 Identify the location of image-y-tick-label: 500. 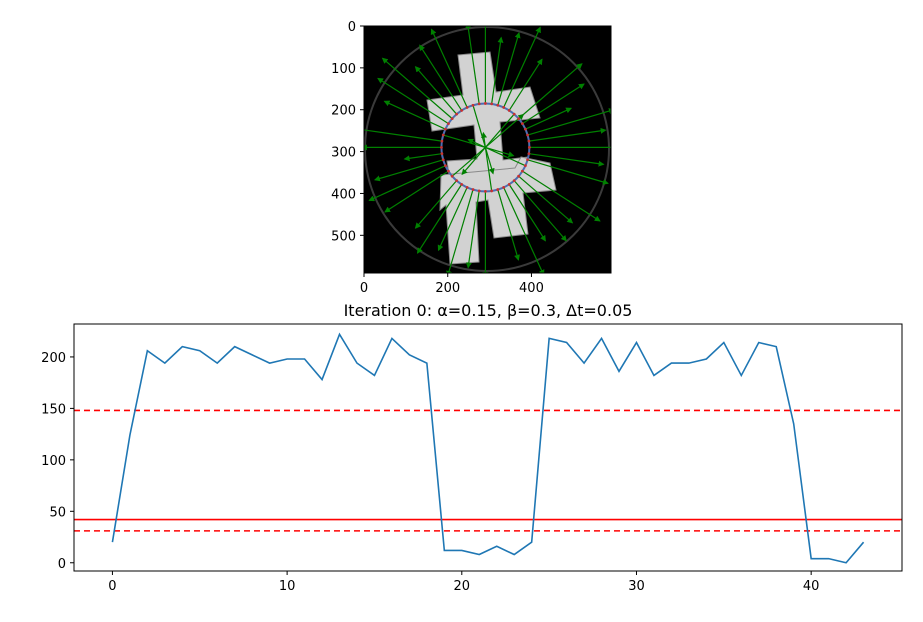
(343, 236).